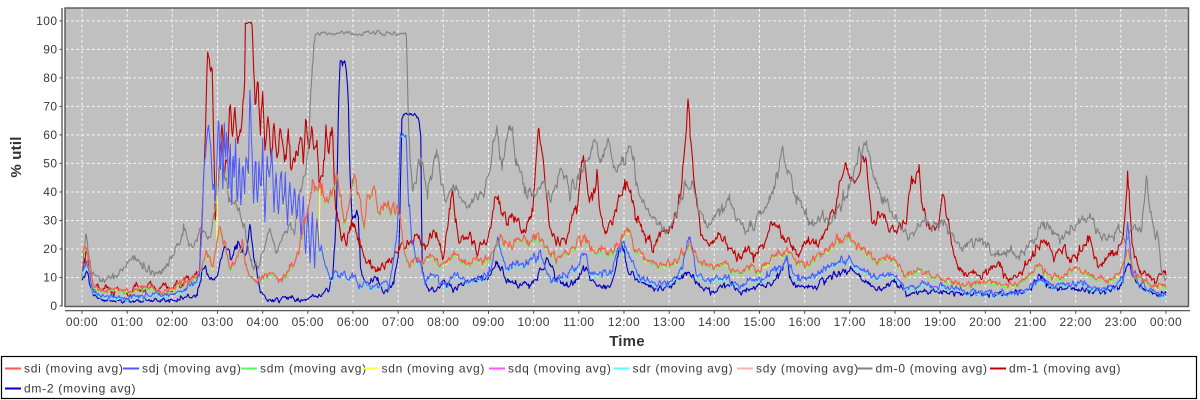  What do you see at coordinates (807, 369) in the screenshot?
I see `svg-text: sdy (moving avg)` at bounding box center [807, 369].